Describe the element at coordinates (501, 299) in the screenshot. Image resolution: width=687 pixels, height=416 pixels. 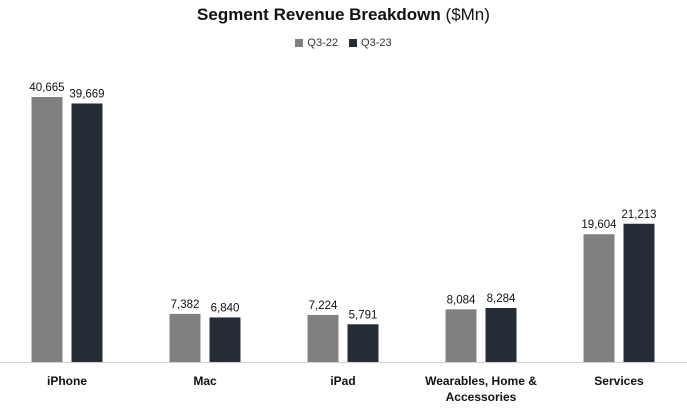
I see `data-label-q3-23-3: 8,284` at that location.